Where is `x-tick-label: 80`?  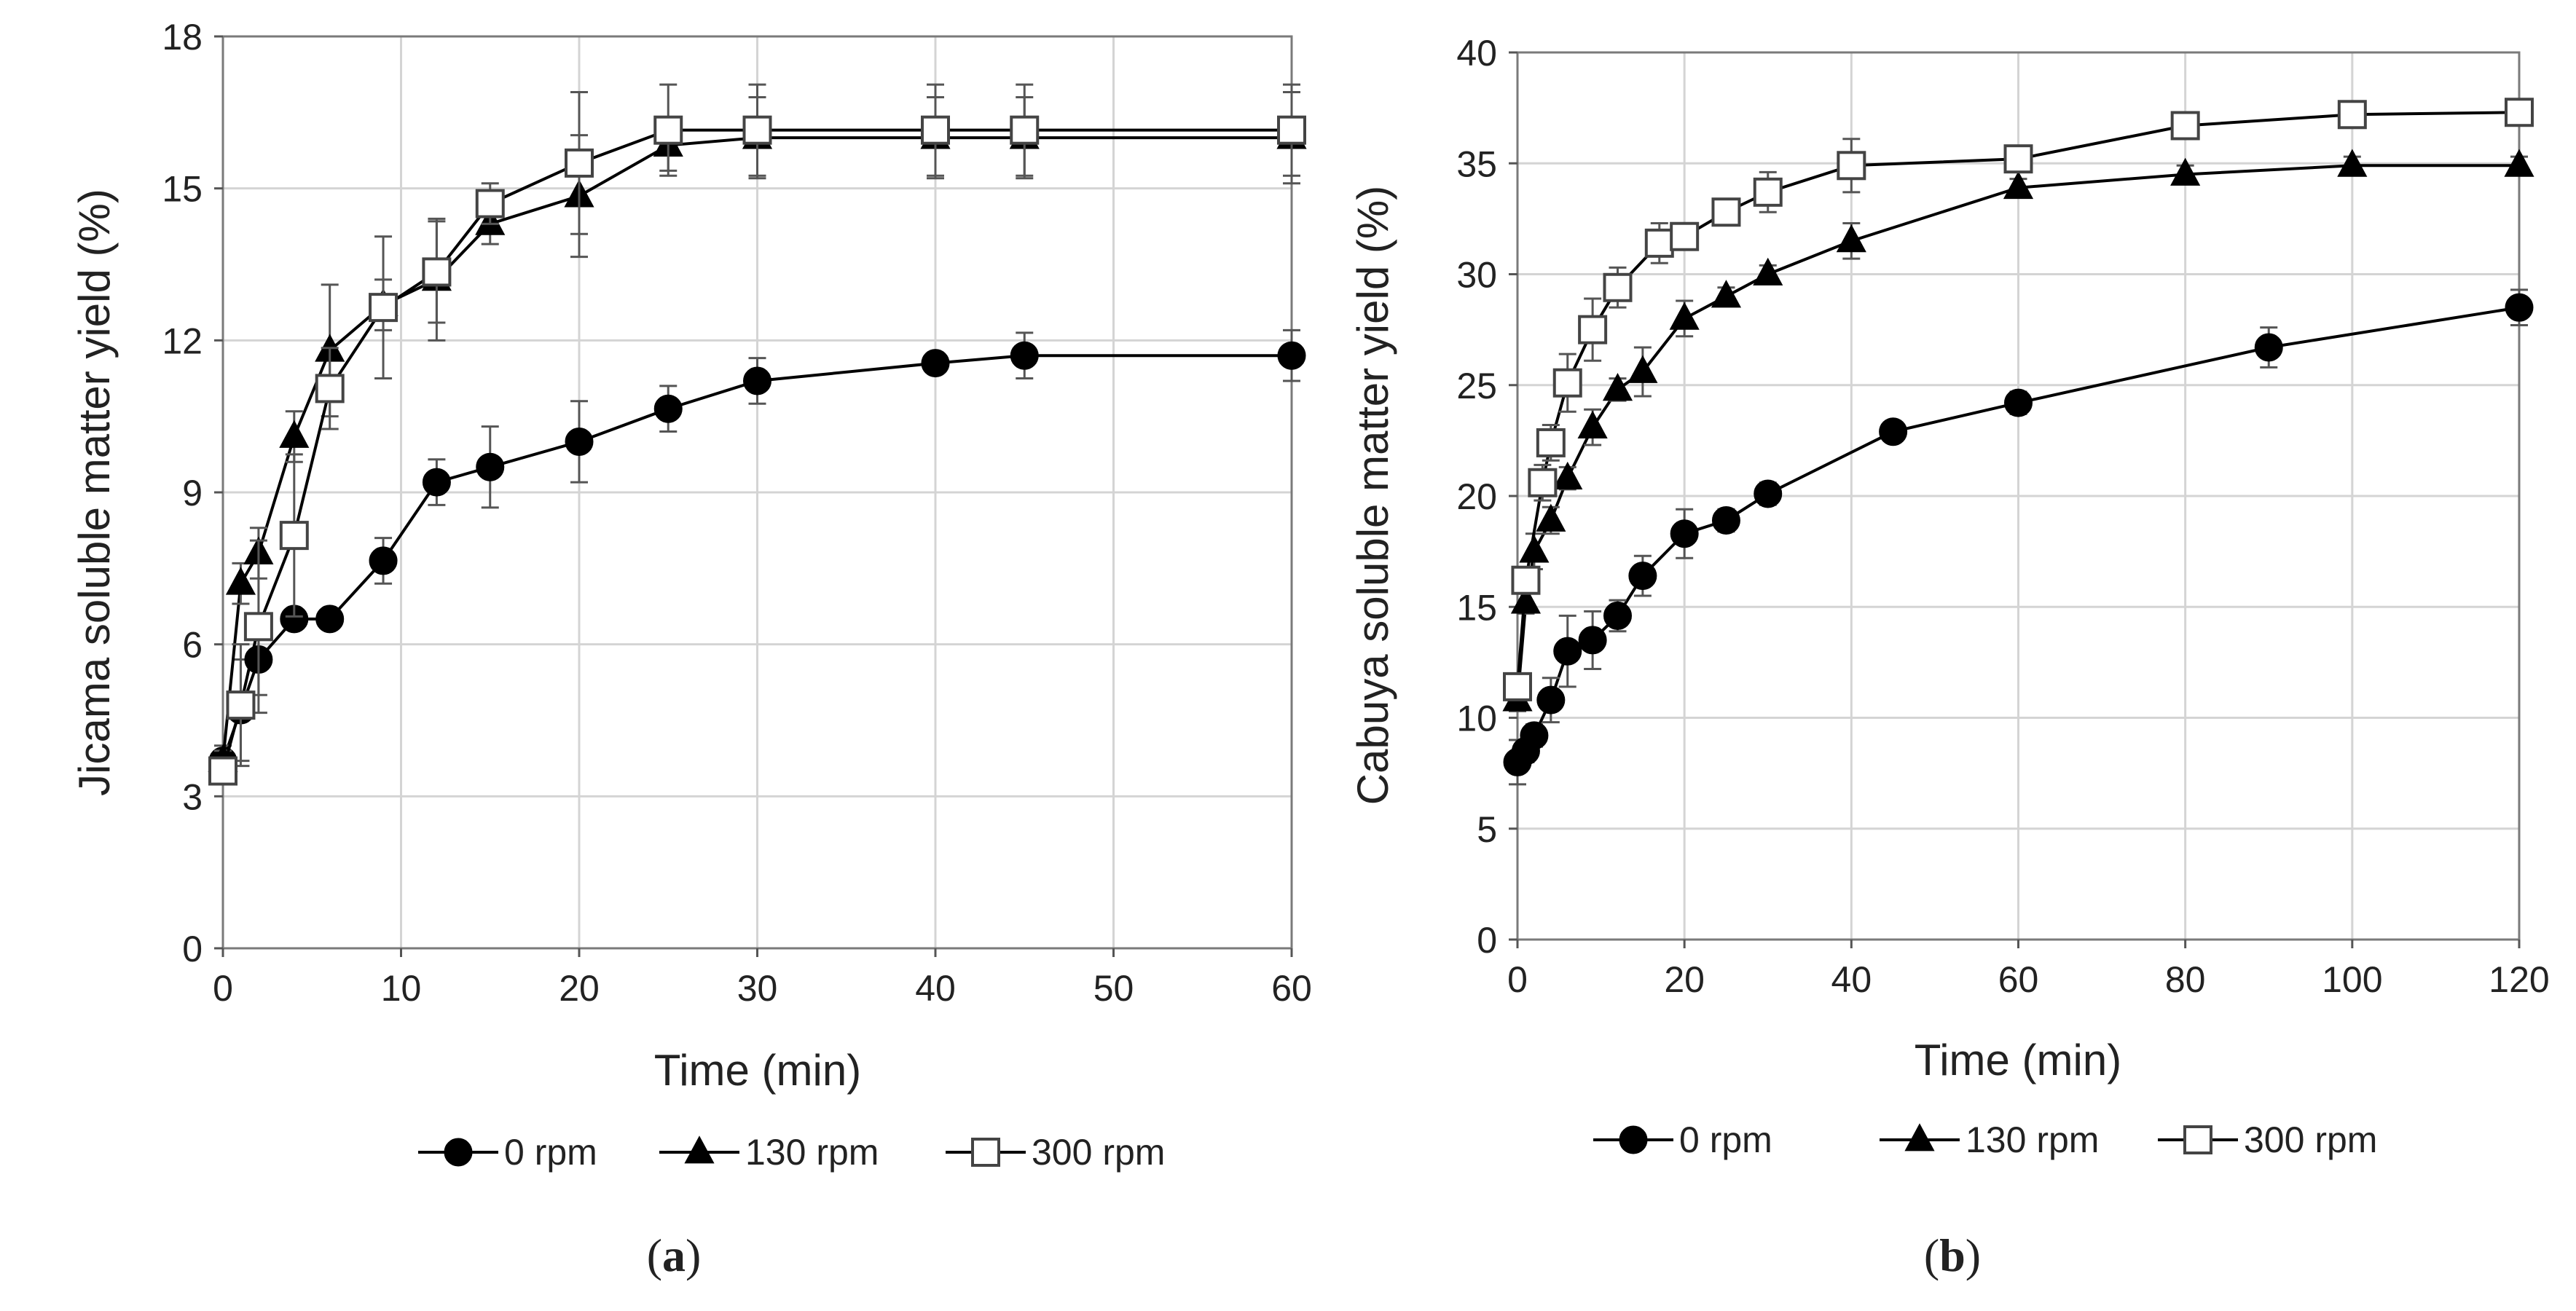 x-tick-label: 80 is located at coordinates (2185, 980).